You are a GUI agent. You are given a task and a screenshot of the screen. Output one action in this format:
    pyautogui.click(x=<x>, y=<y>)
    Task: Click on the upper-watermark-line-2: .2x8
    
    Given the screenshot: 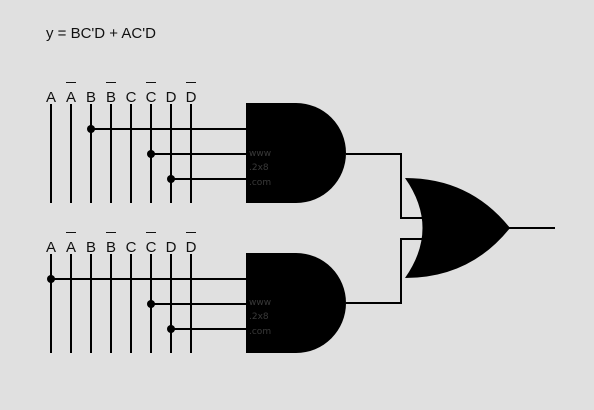 What is the action you would take?
    pyautogui.click(x=259, y=168)
    